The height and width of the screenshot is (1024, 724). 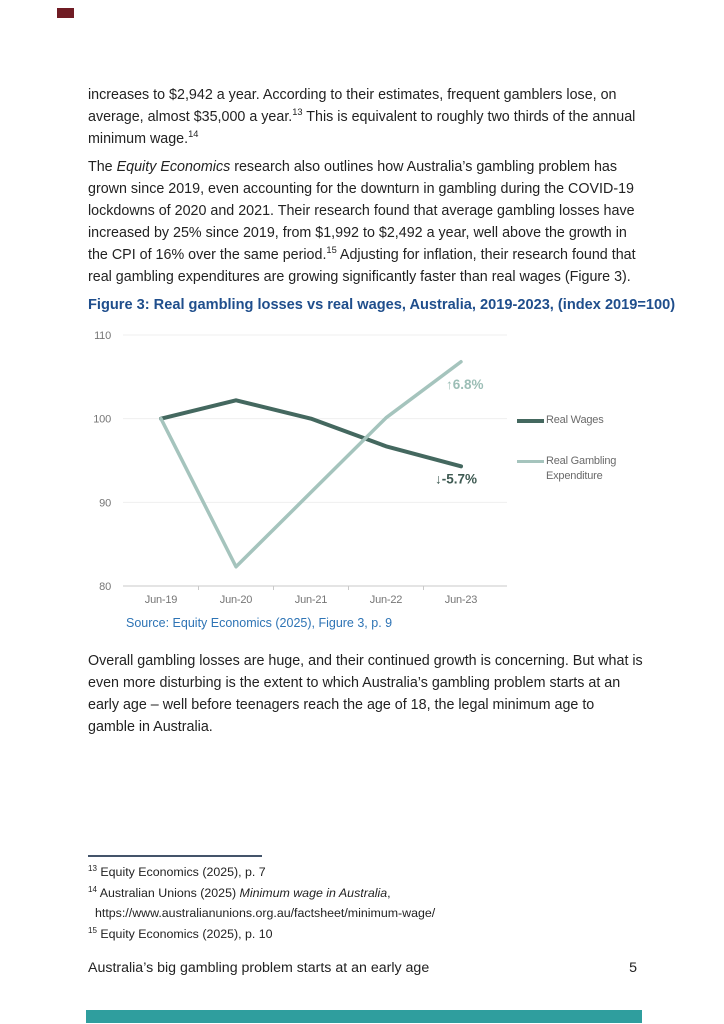 What do you see at coordinates (180, 933) in the screenshot?
I see `footnote-15: 15 Equity Economics (2025), p. 10` at bounding box center [180, 933].